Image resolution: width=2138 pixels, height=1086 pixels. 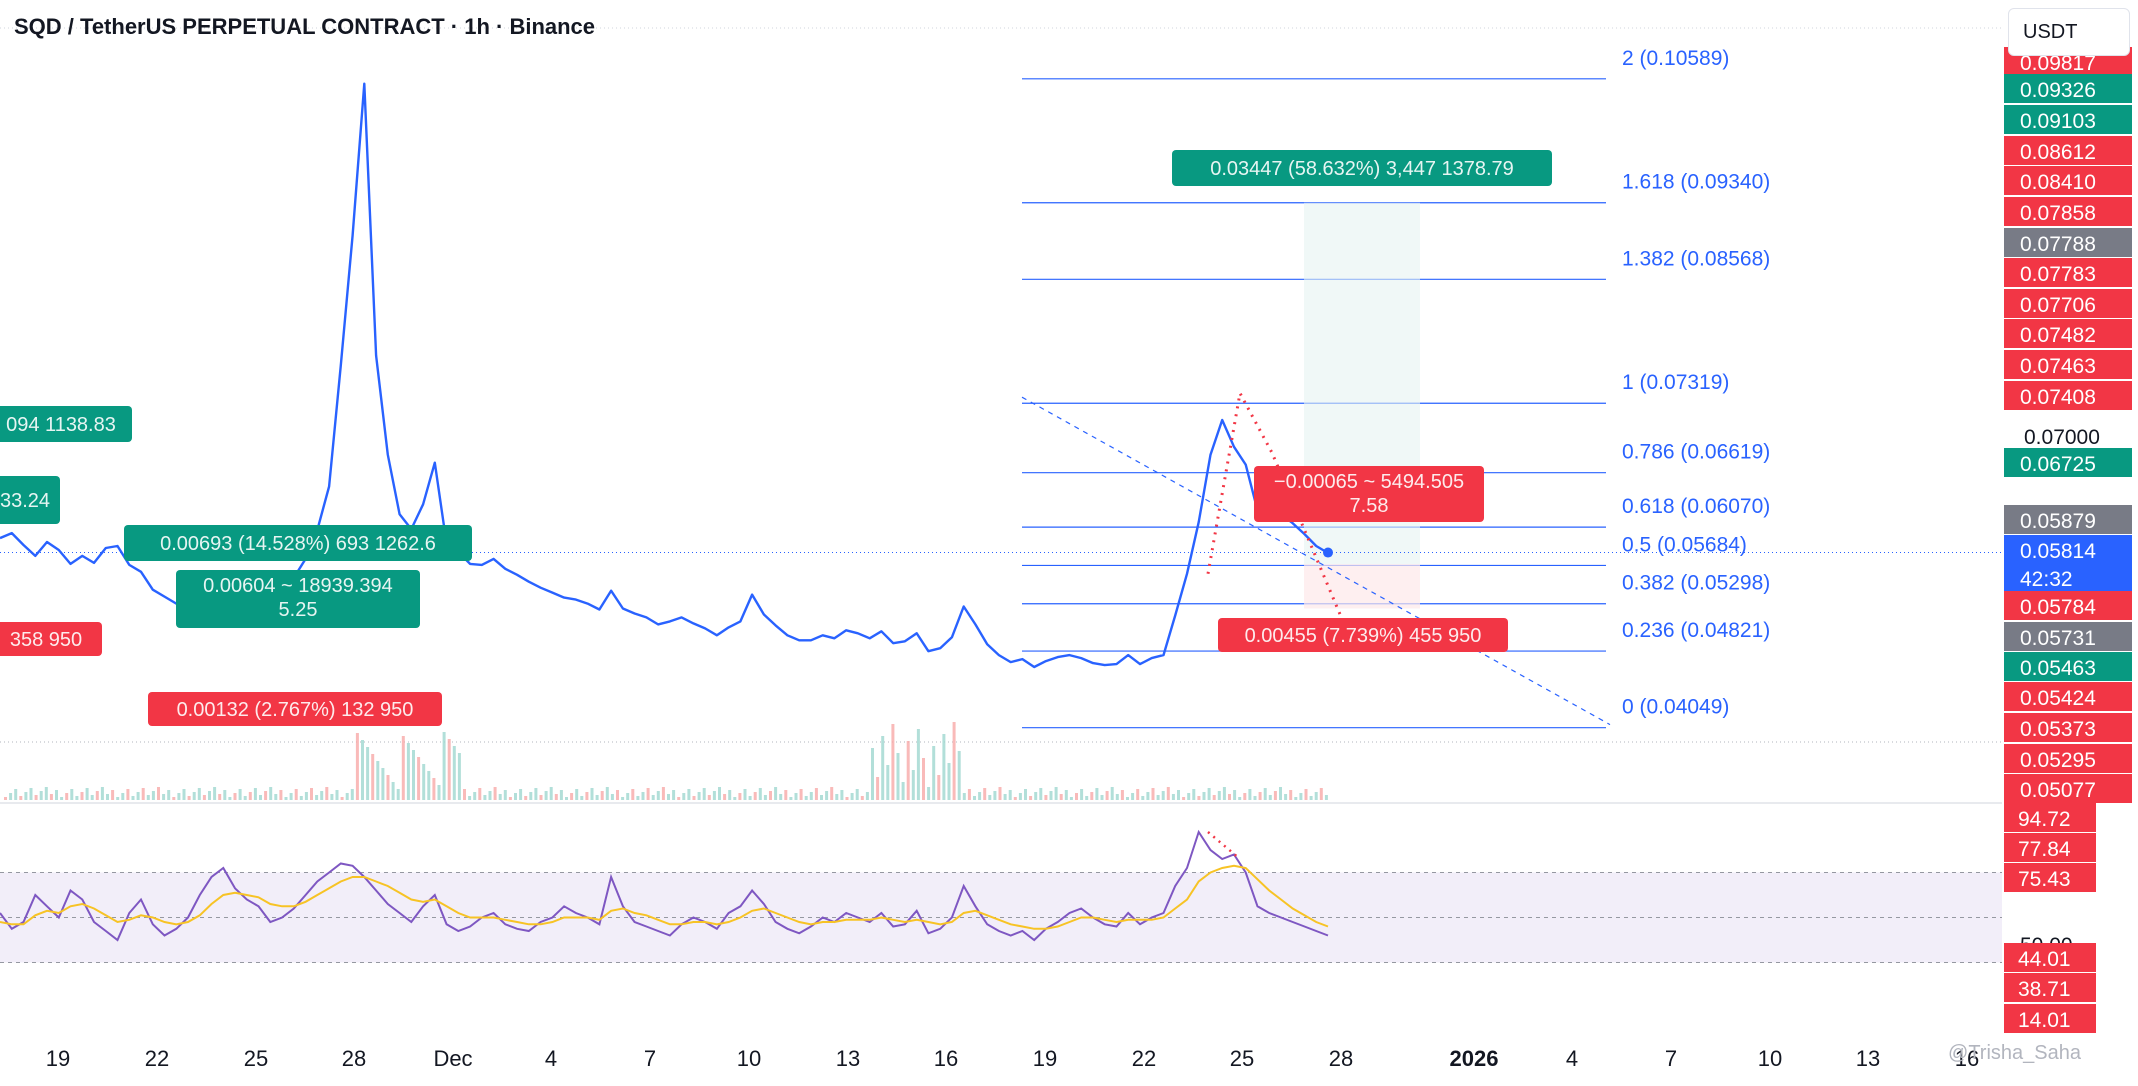 I want to click on price-tag-label: 0.05077, so click(x=2058, y=790).